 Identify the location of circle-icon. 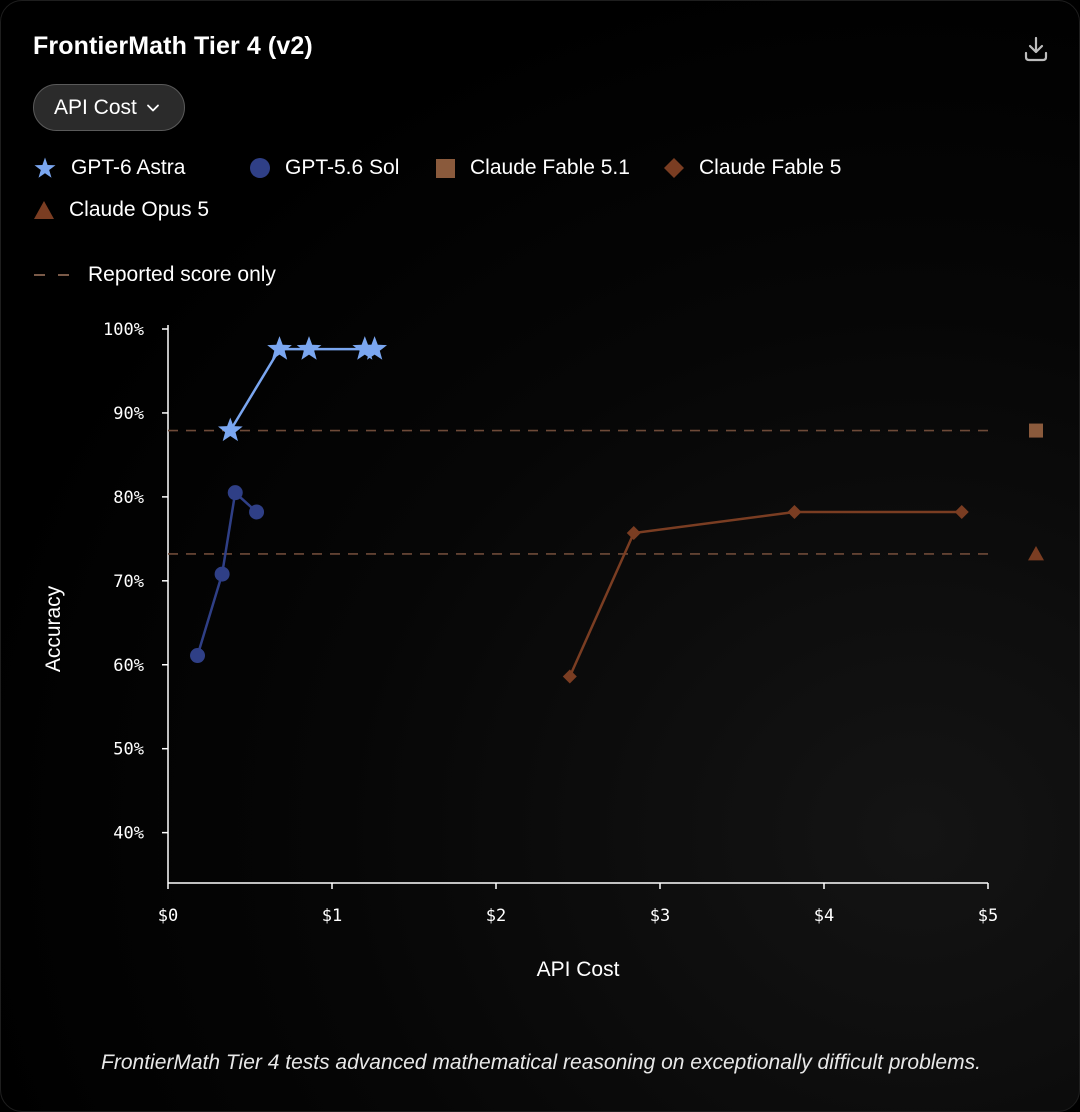
(260, 168).